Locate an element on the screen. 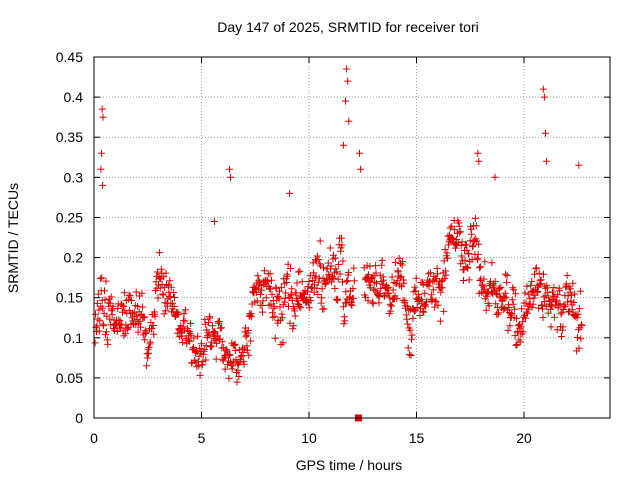 The image size is (640, 480). y-tick-label: 0.05 is located at coordinates (69, 378).